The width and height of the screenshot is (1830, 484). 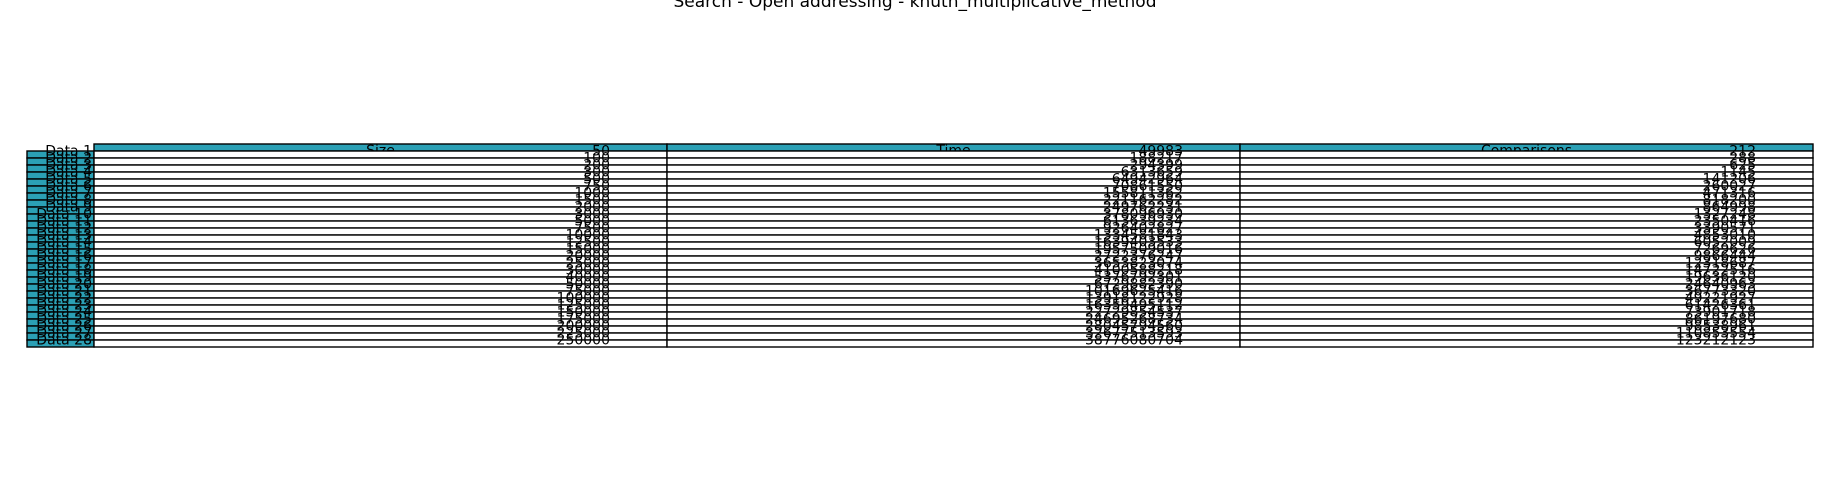 I want to click on table-cell-value: 2722376247, so click(x=1138, y=257).